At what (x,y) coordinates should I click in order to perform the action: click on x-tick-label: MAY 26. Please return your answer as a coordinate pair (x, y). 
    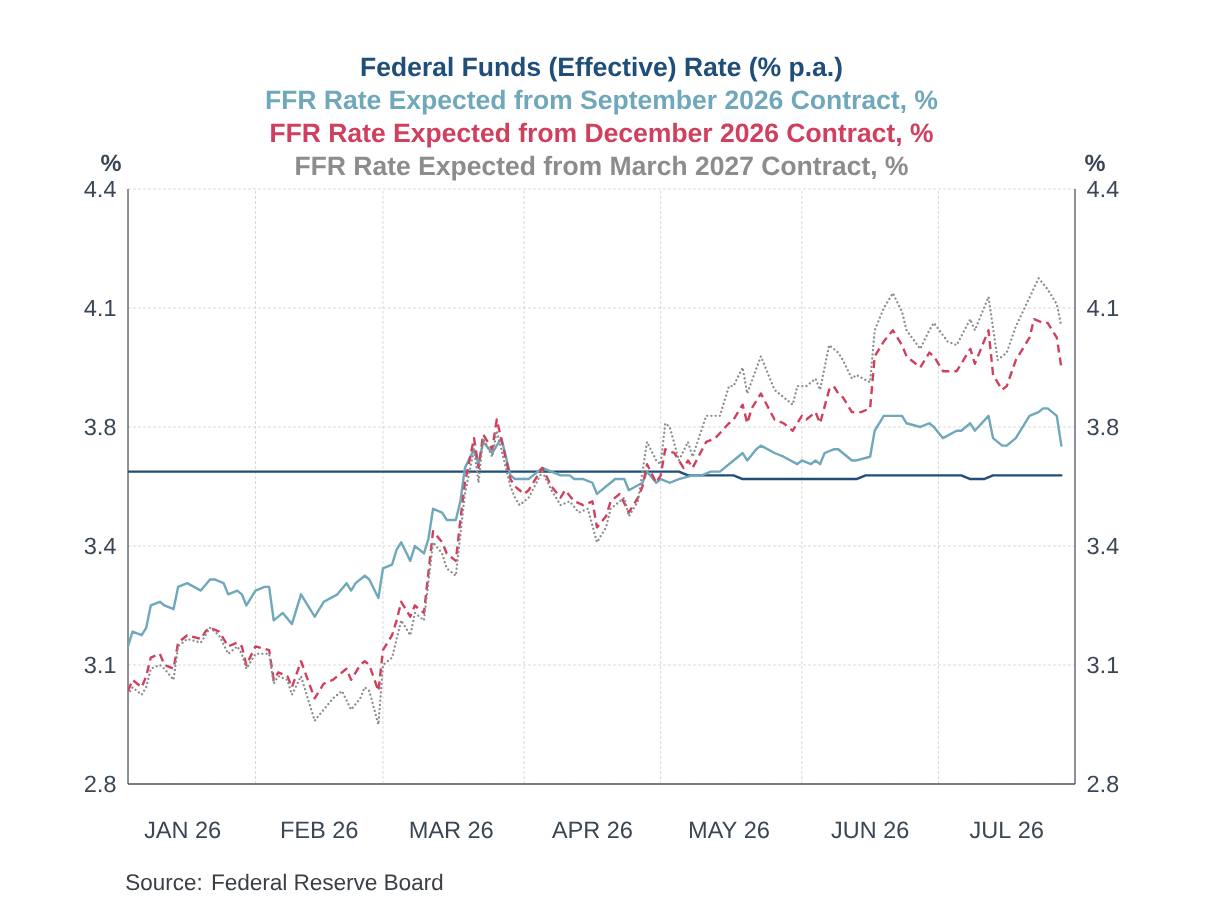
    Looking at the image, I should click on (729, 830).